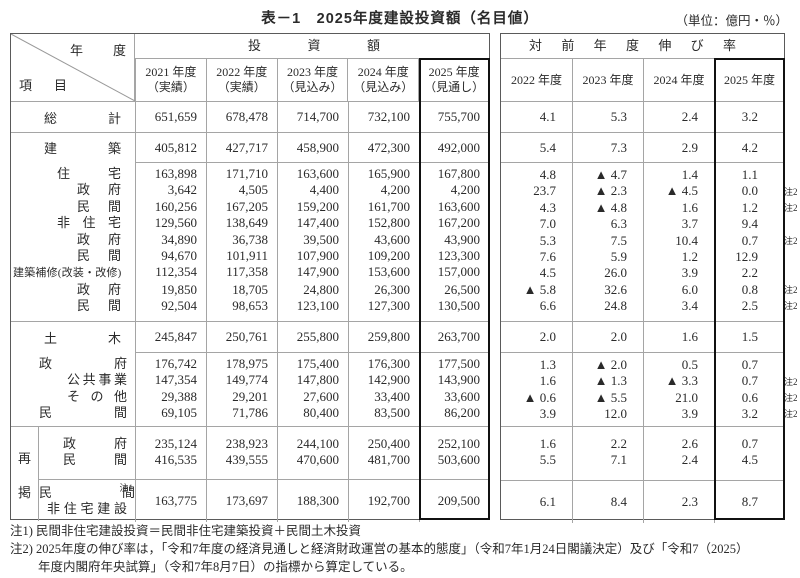 The image size is (800, 578). Describe the element at coordinates (179, 413) in the screenshot. I see `value-cell: 69,105` at that location.